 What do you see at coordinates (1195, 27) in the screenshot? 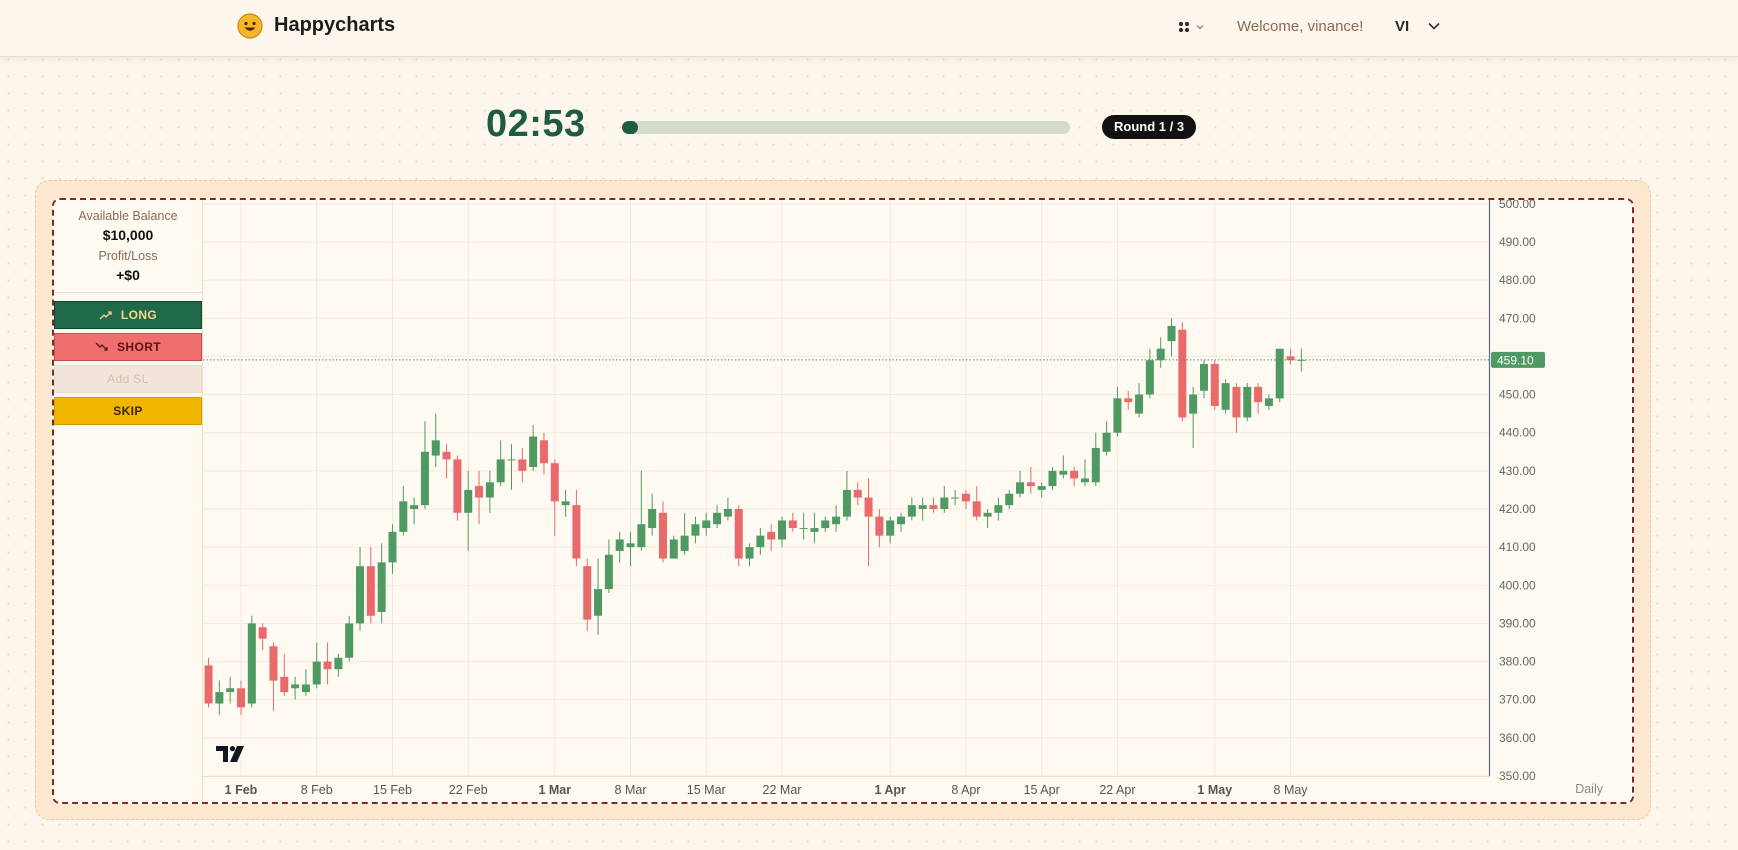
I see `apps-menu-button` at bounding box center [1195, 27].